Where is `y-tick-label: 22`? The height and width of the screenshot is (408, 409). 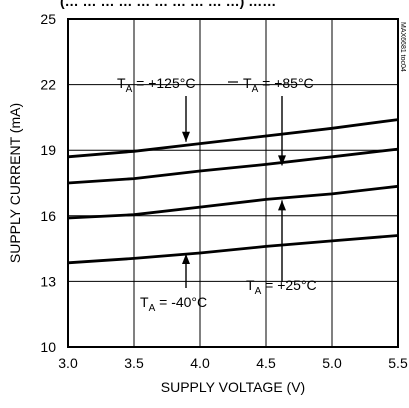
y-tick-label: 22 is located at coordinates (48, 85).